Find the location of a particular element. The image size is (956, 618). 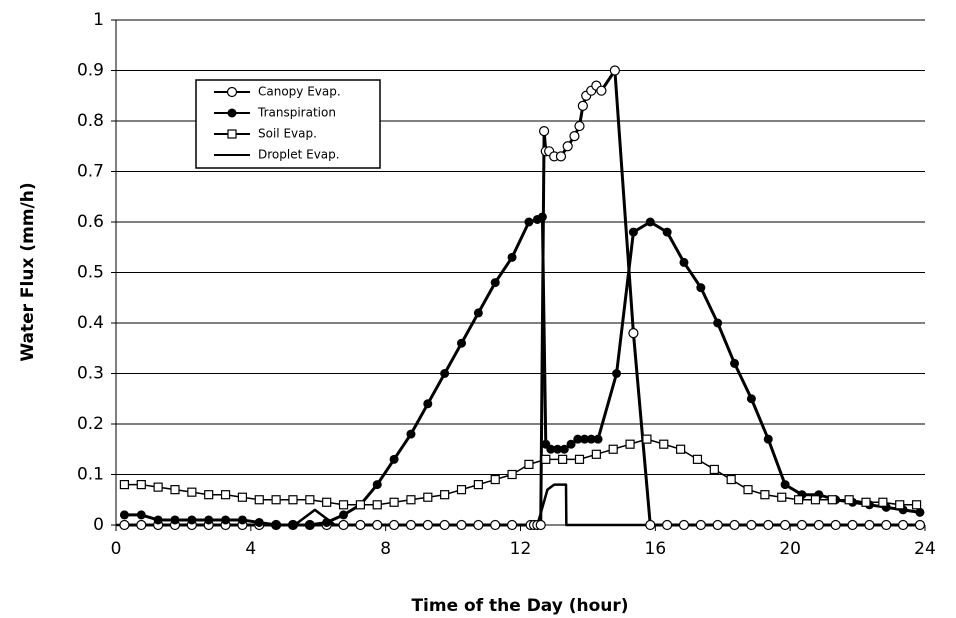

y-tick-label: 0.9 is located at coordinates (90, 71).